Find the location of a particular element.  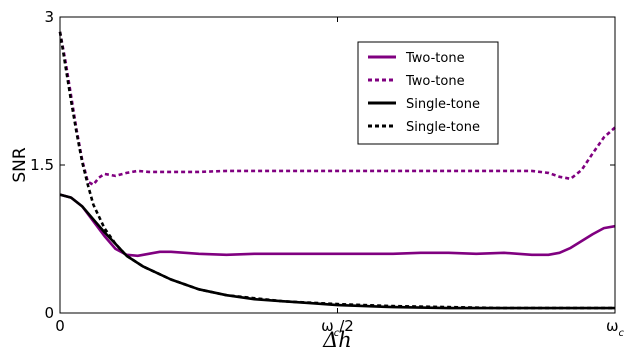

y-tick-label: 0 is located at coordinates (49, 313).